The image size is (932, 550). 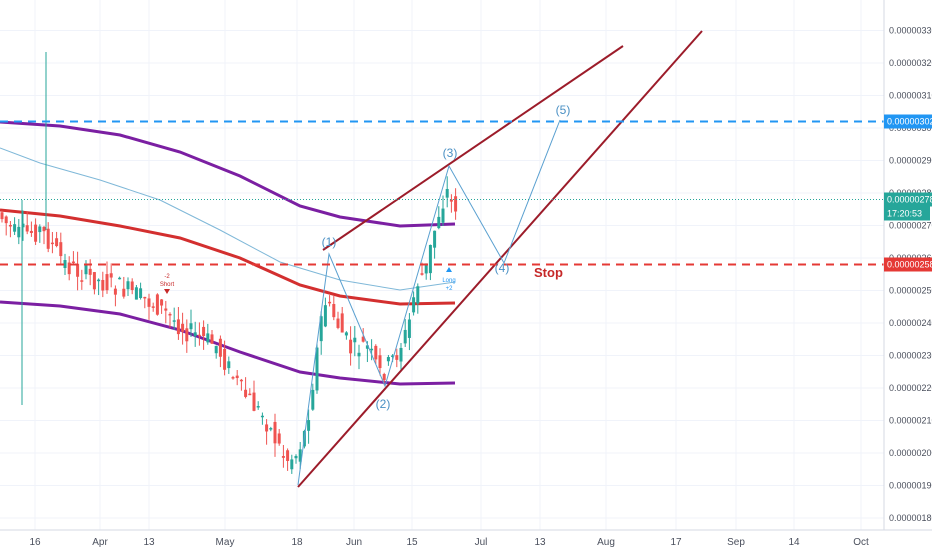 I want to click on time-tick-label: Sep, so click(x=736, y=542).